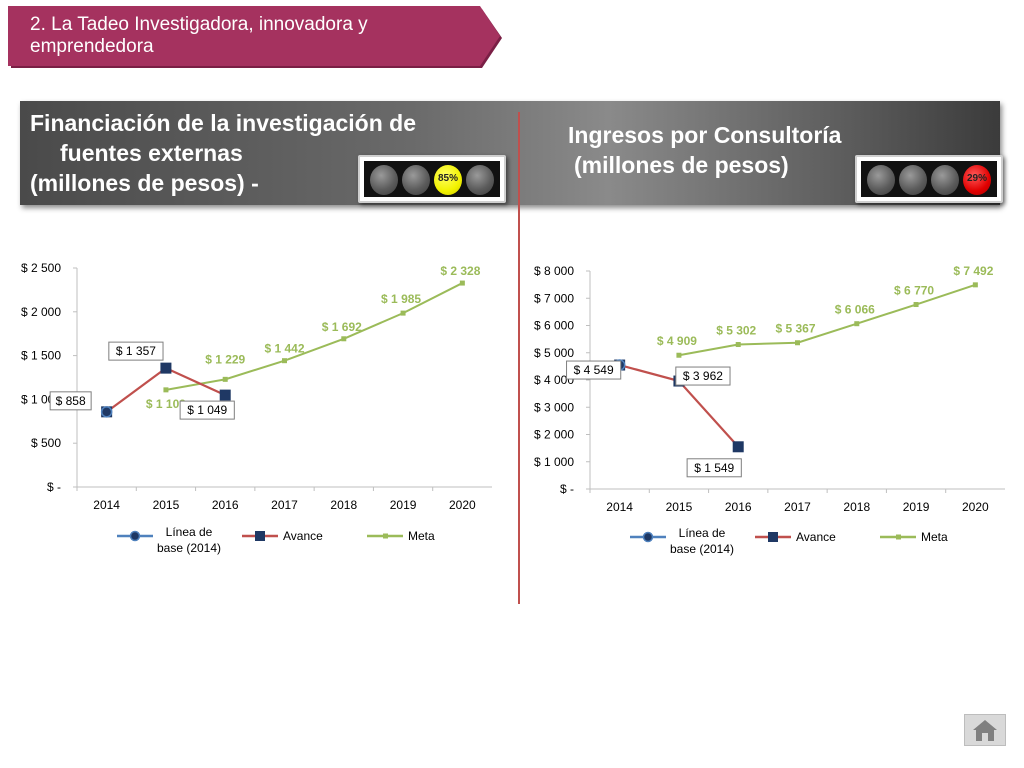 This screenshot has width=1024, height=768. What do you see at coordinates (855, 310) in the screenshot?
I see `data-label: $ 6 066` at bounding box center [855, 310].